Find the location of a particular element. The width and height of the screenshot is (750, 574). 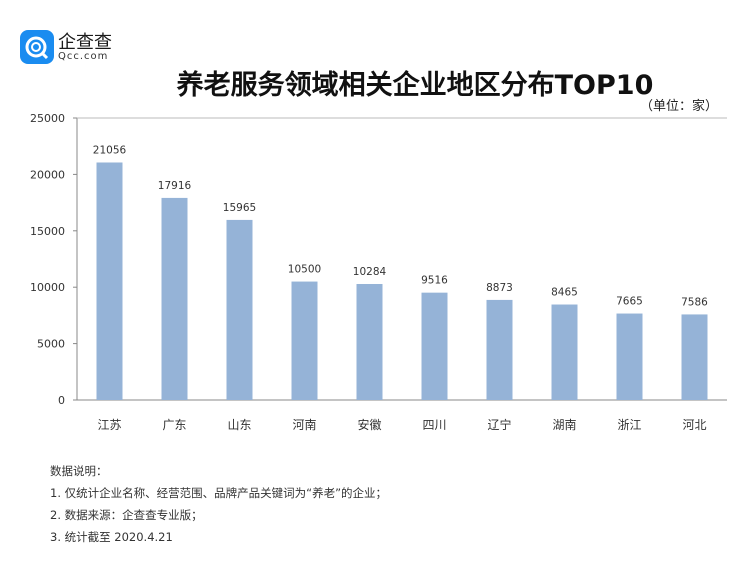

data-label: 8465 is located at coordinates (564, 293).